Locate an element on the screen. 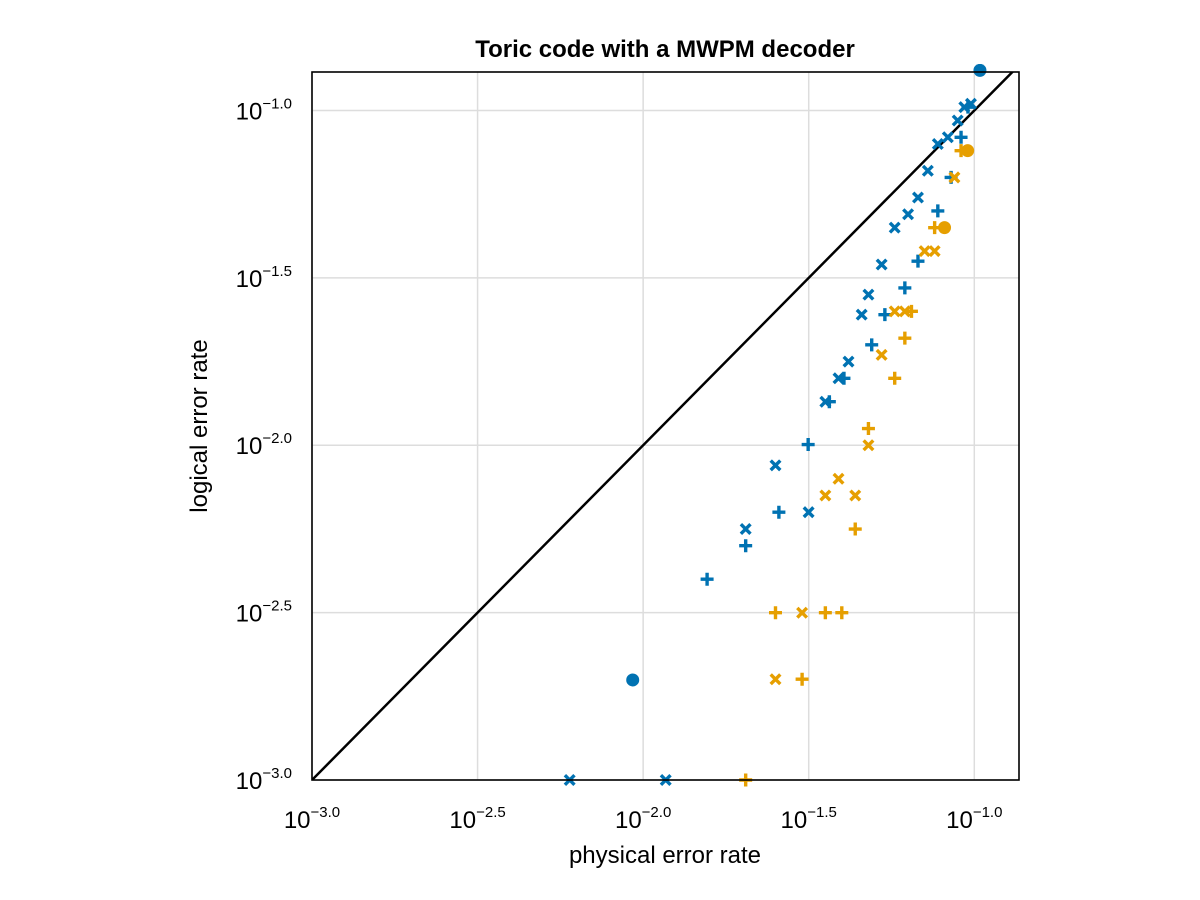 This screenshot has height=900, width=1200. y-axis-label: logical error rate is located at coordinates (199, 425).